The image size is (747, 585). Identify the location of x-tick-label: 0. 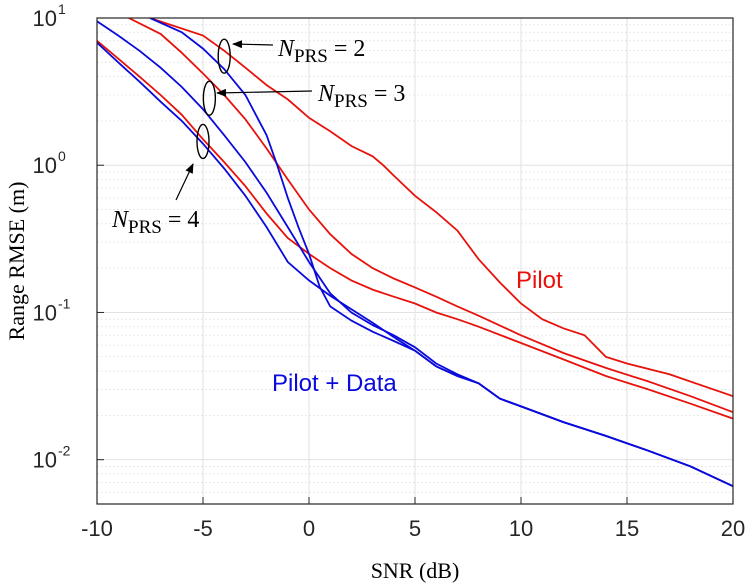
(309, 528).